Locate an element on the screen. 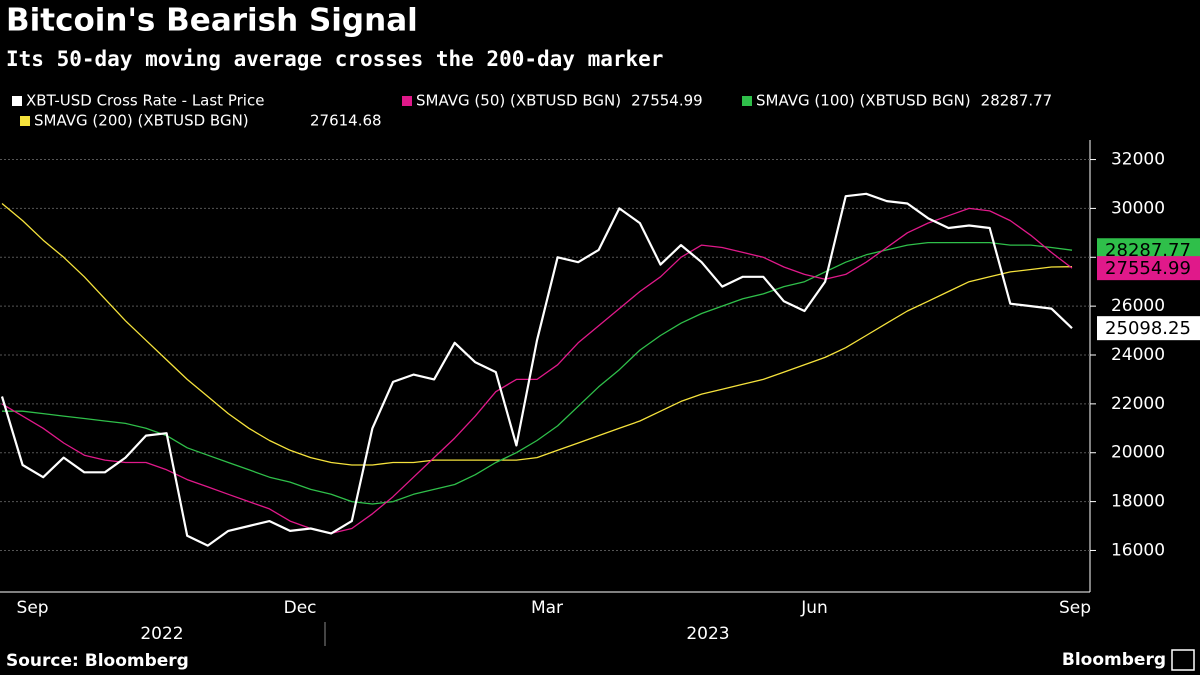  value-tag-label: 28287.77 is located at coordinates (1148, 250).